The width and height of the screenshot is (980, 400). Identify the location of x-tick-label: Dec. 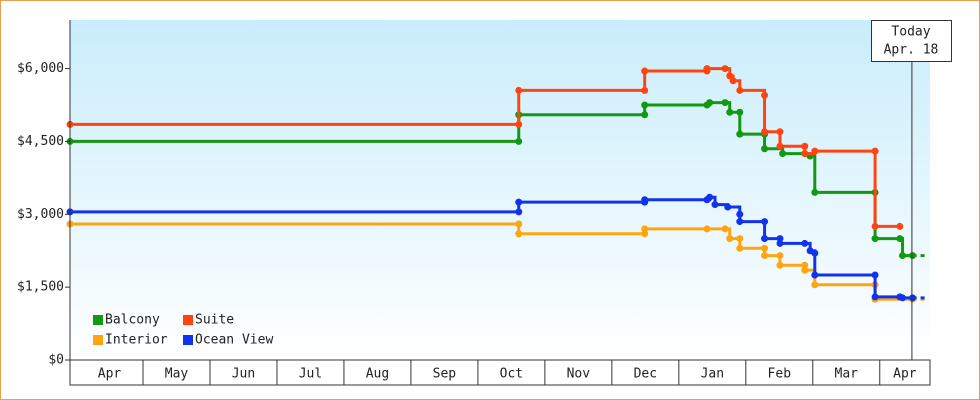
(645, 374).